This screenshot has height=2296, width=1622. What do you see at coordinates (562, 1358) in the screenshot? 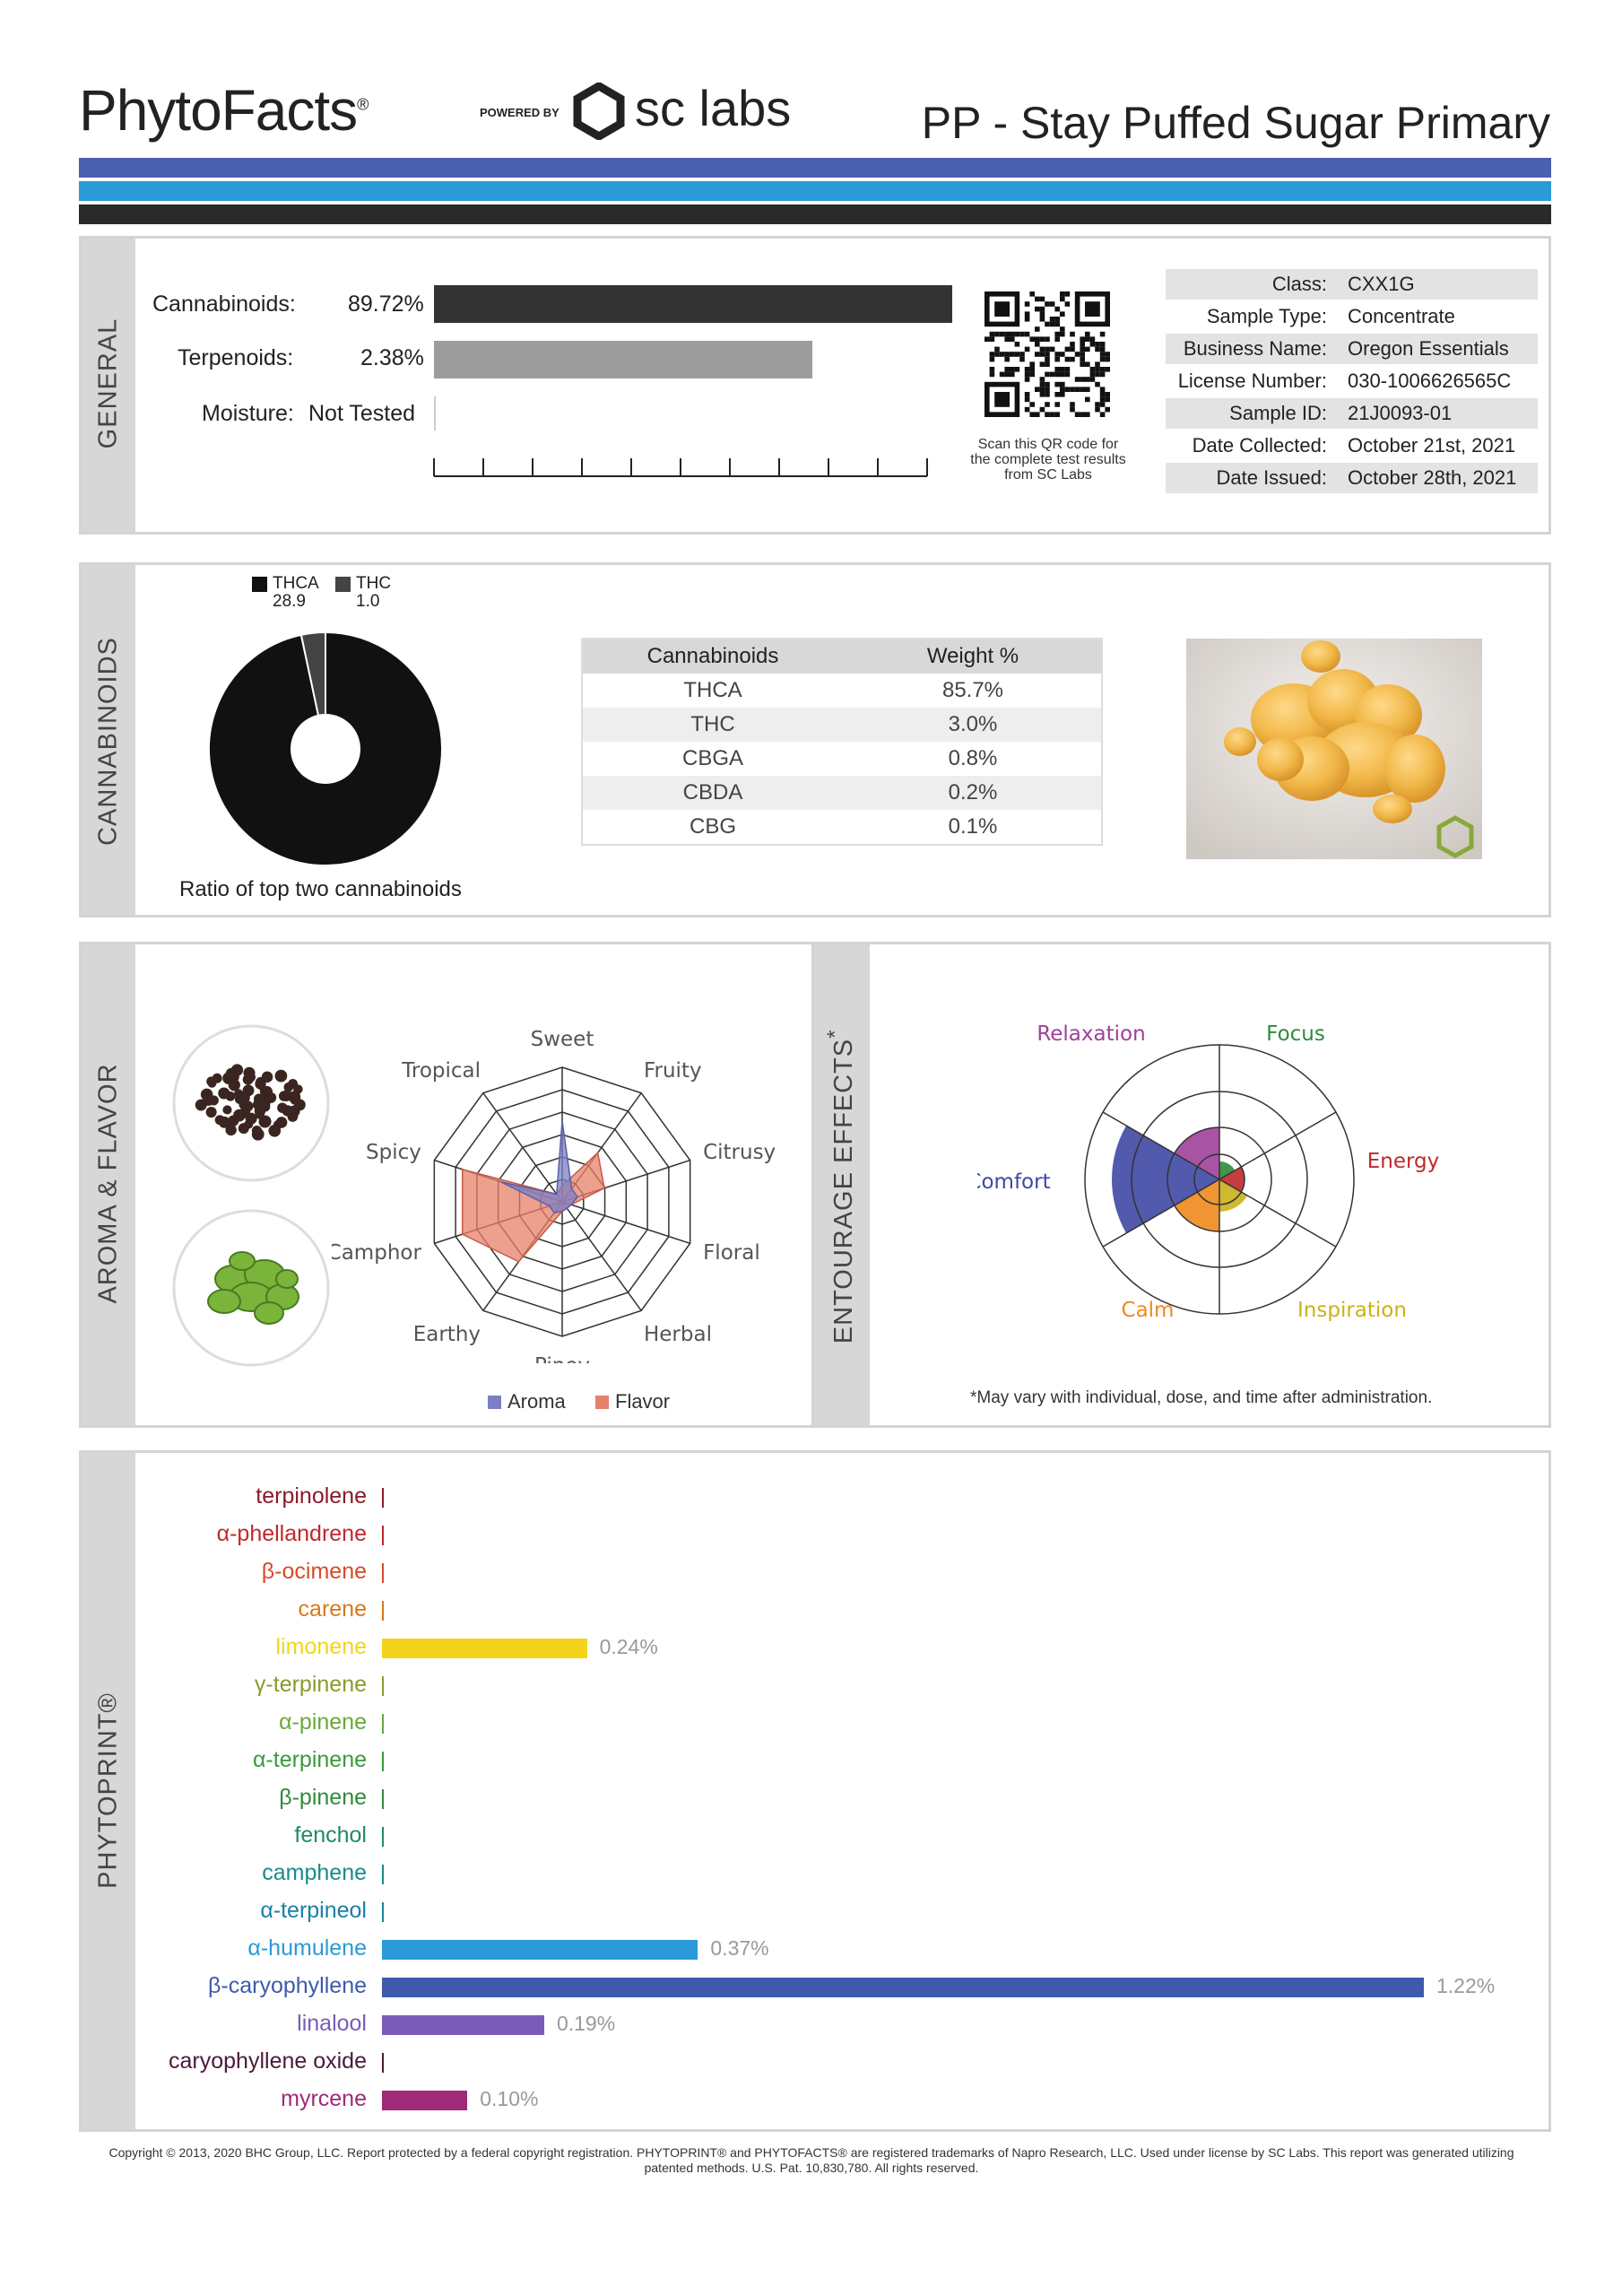
I see `radar-axis-label: Piney` at bounding box center [562, 1358].